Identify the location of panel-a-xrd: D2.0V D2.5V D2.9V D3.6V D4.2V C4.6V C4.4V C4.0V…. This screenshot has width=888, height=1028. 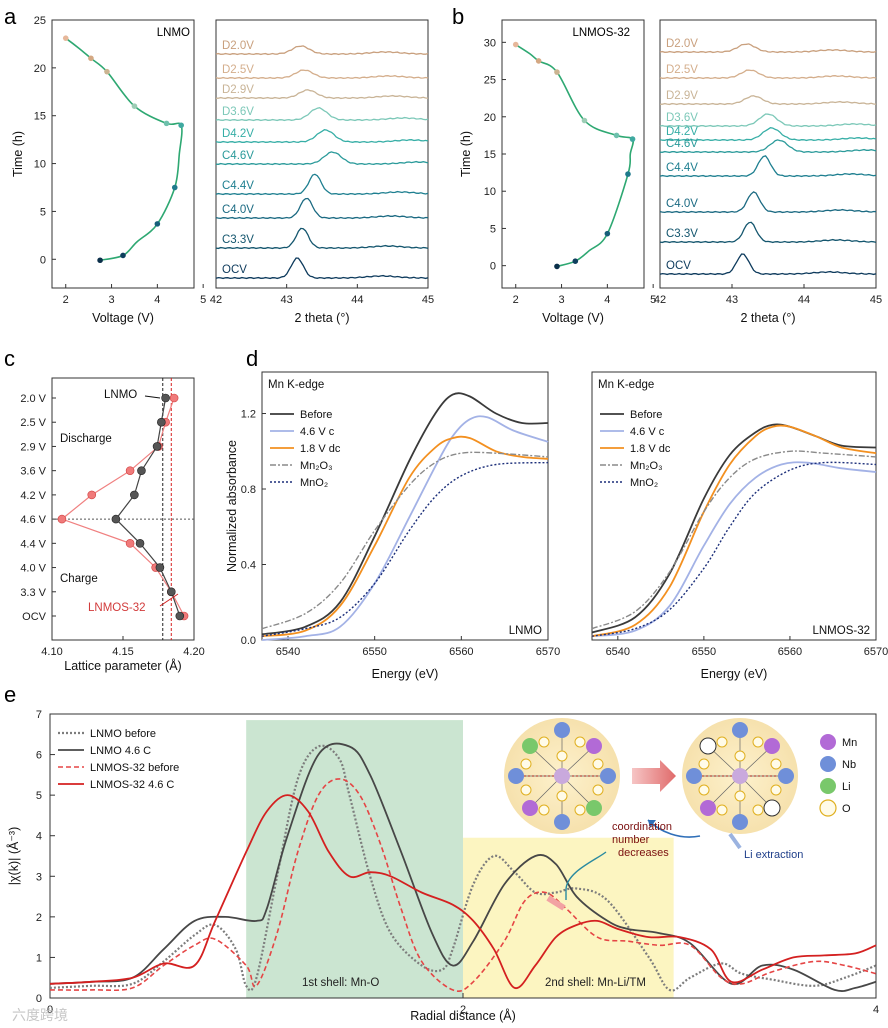
(322, 172).